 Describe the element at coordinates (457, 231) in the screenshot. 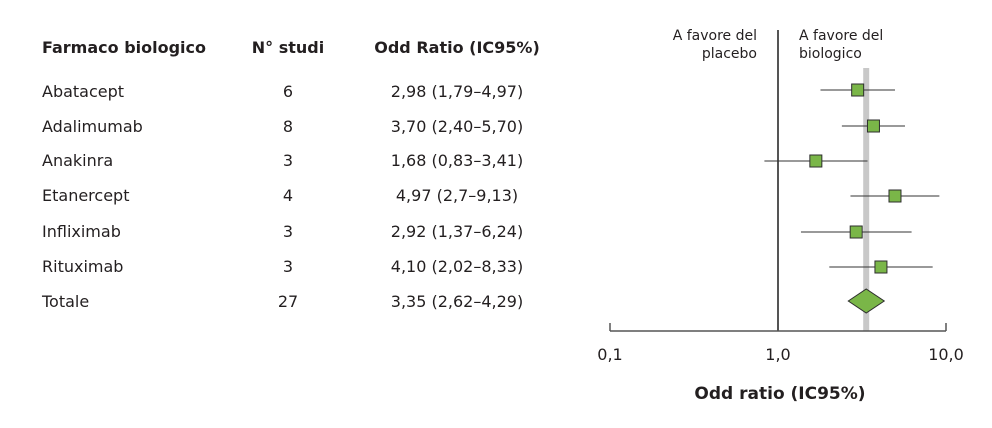

I see `row-or: 2,92 (1,37–6,24)` at that location.